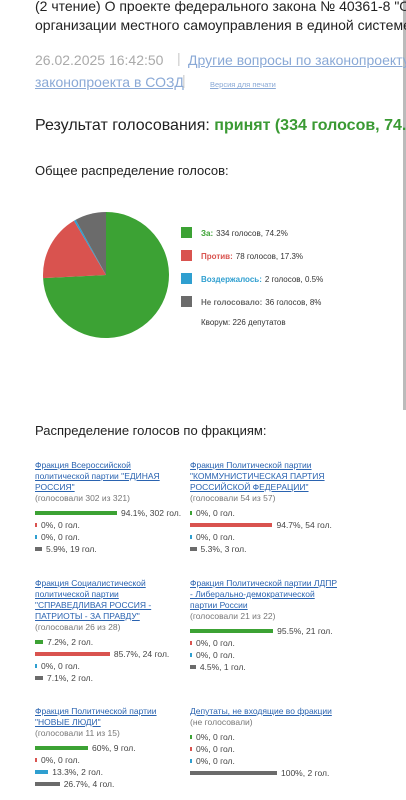  I want to click on vote-row: 5.3%, 3 гол., so click(265, 549).